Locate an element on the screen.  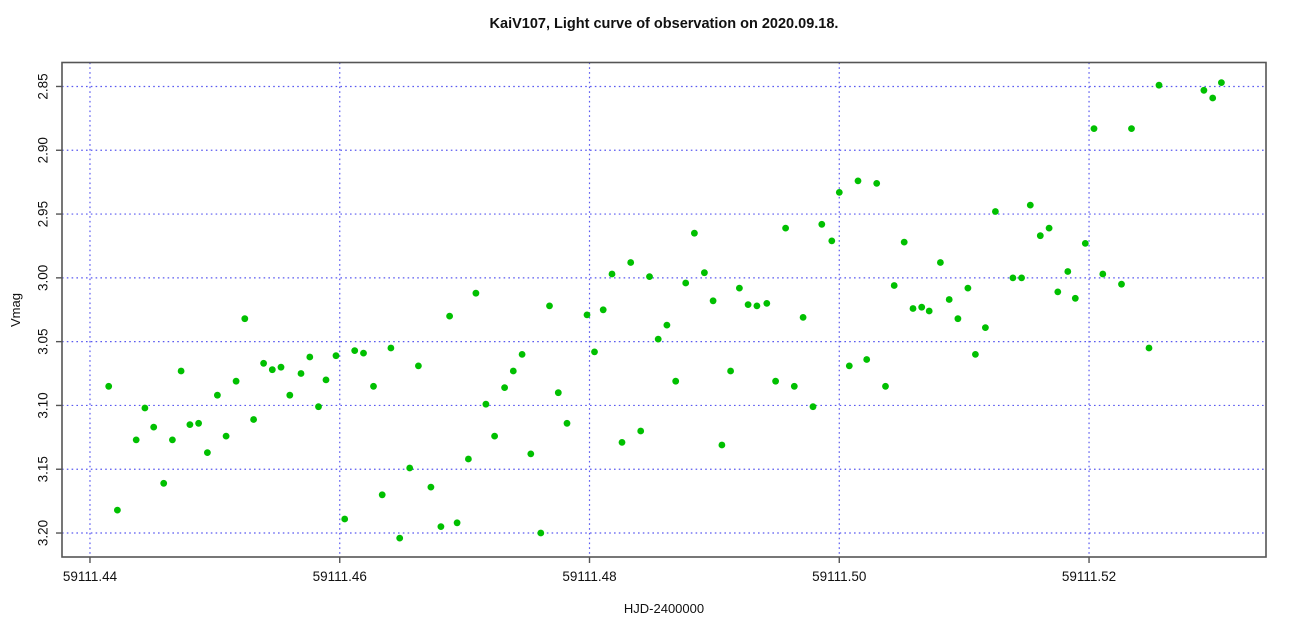
x-tick-label: 59111.50 is located at coordinates (839, 576).